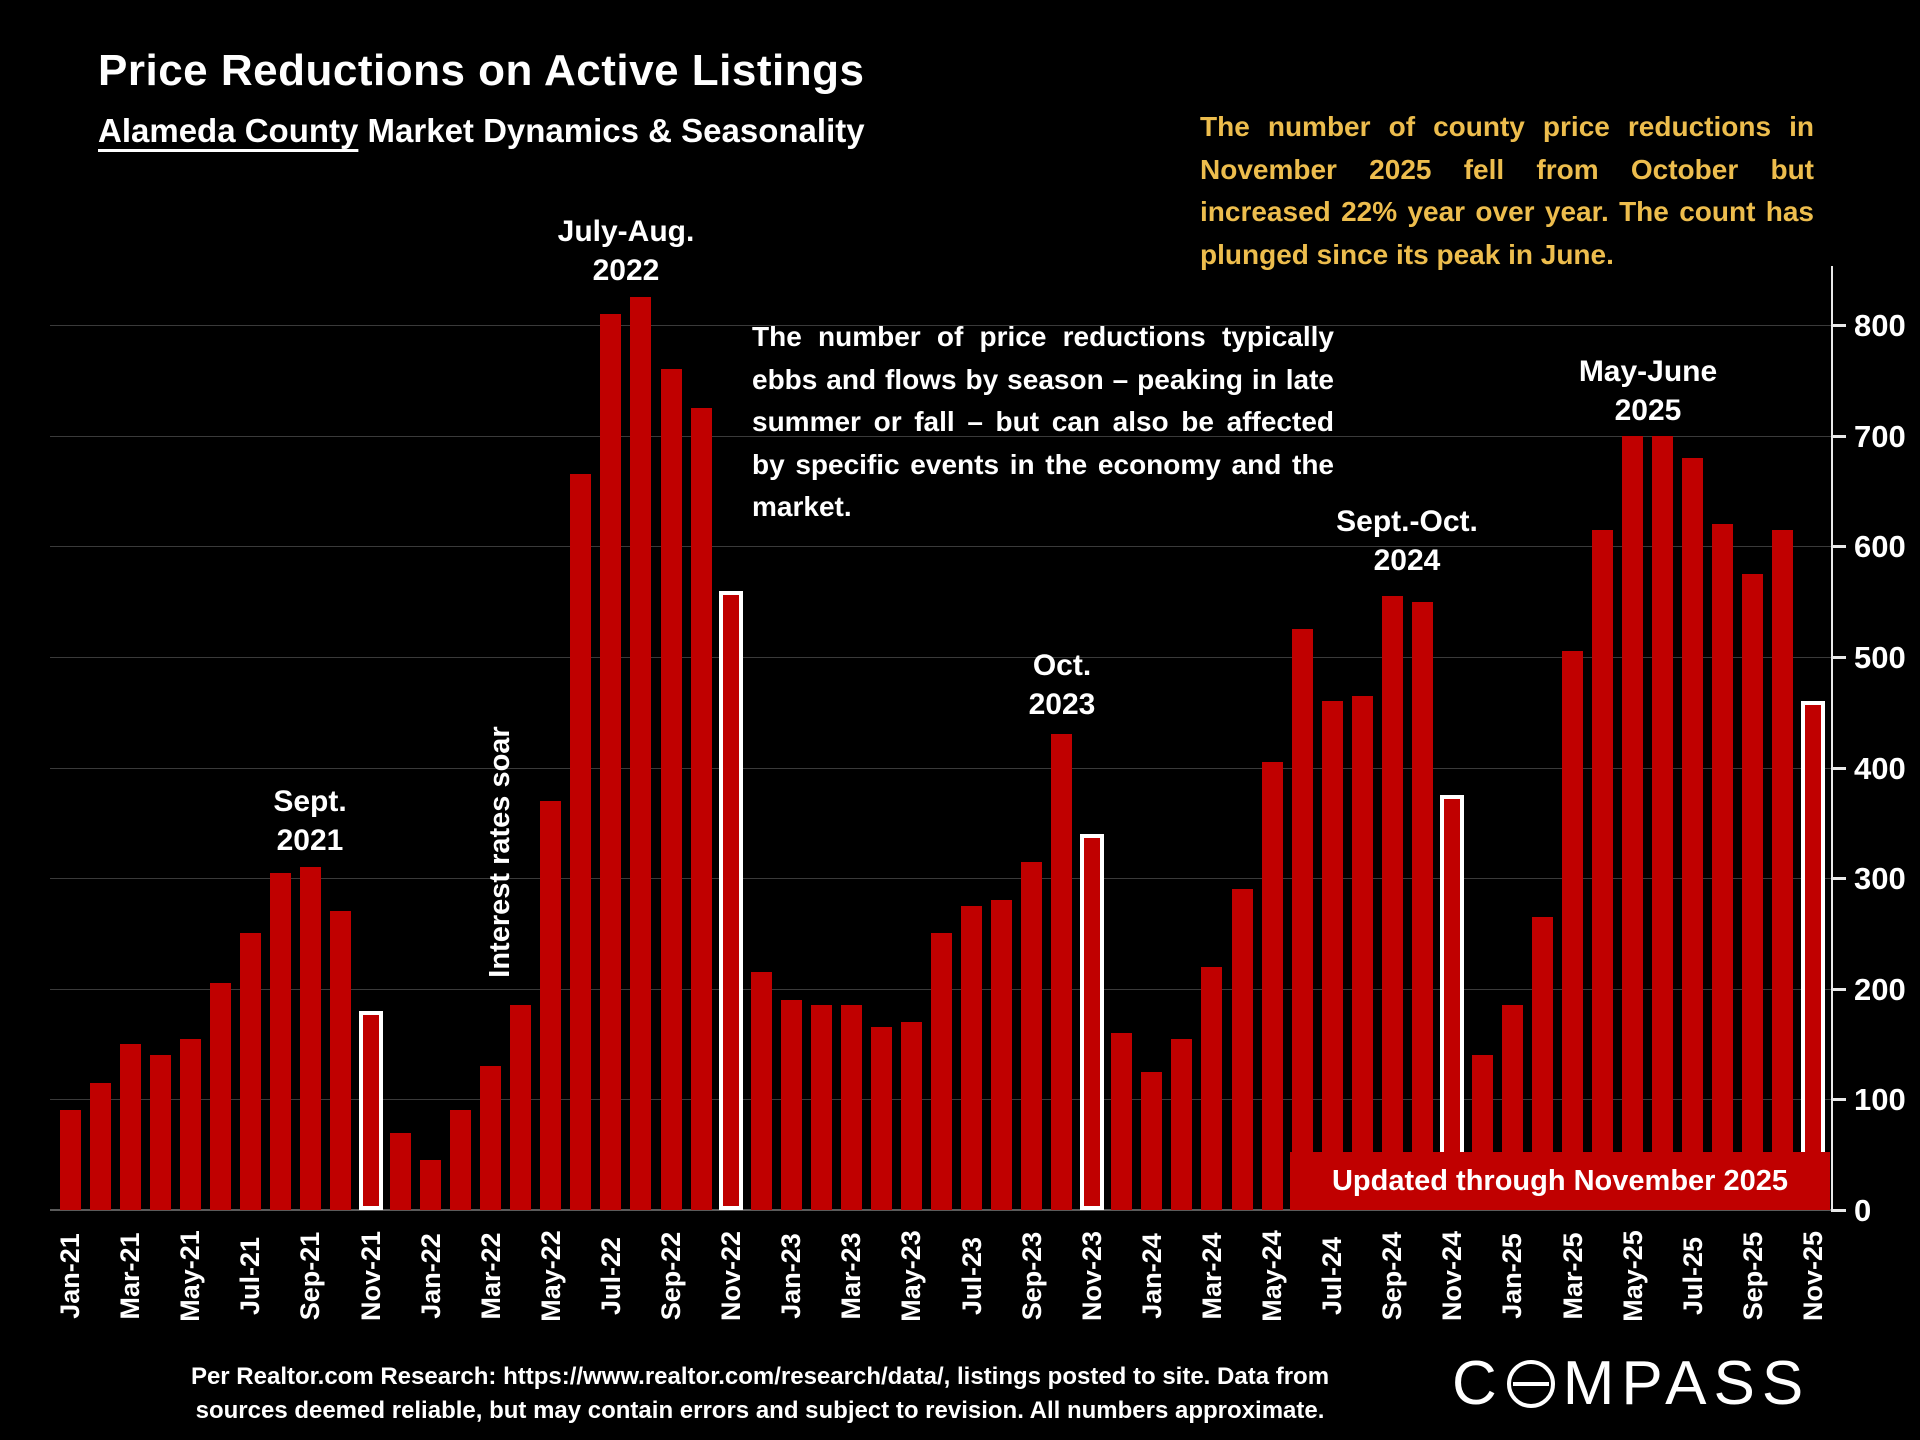 The image size is (1920, 1440). What do you see at coordinates (1880, 325) in the screenshot?
I see `y-axis-label-800: 800` at bounding box center [1880, 325].